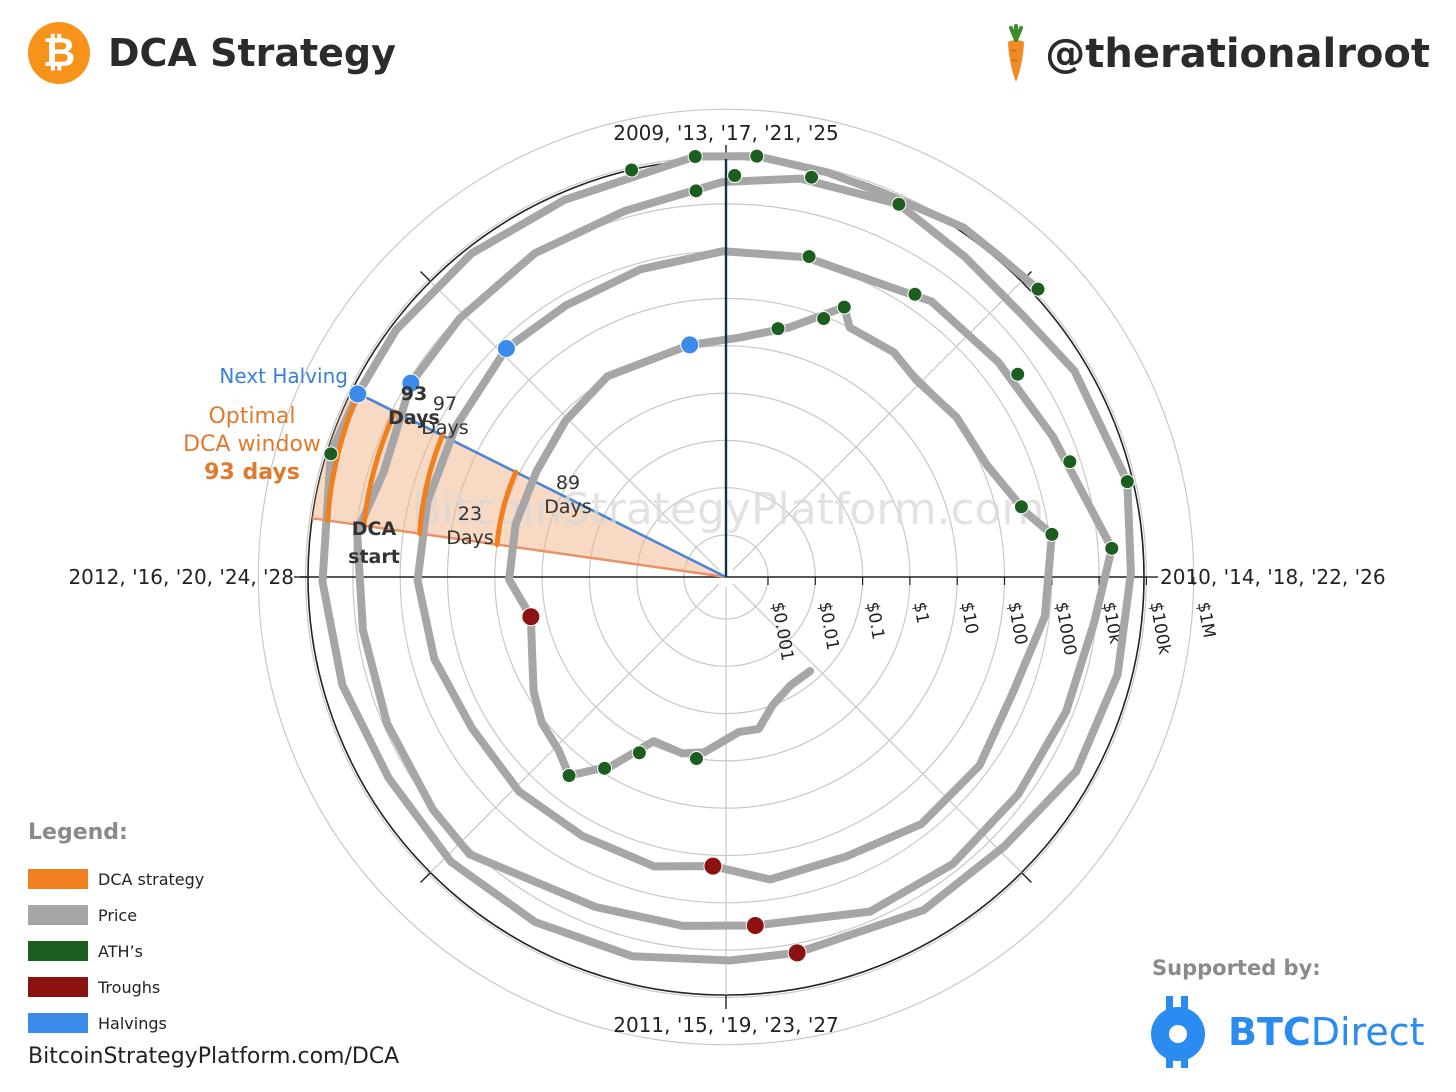 This screenshot has height=1092, width=1456. I want to click on header-right: @therationalroot, so click(1214, 54).